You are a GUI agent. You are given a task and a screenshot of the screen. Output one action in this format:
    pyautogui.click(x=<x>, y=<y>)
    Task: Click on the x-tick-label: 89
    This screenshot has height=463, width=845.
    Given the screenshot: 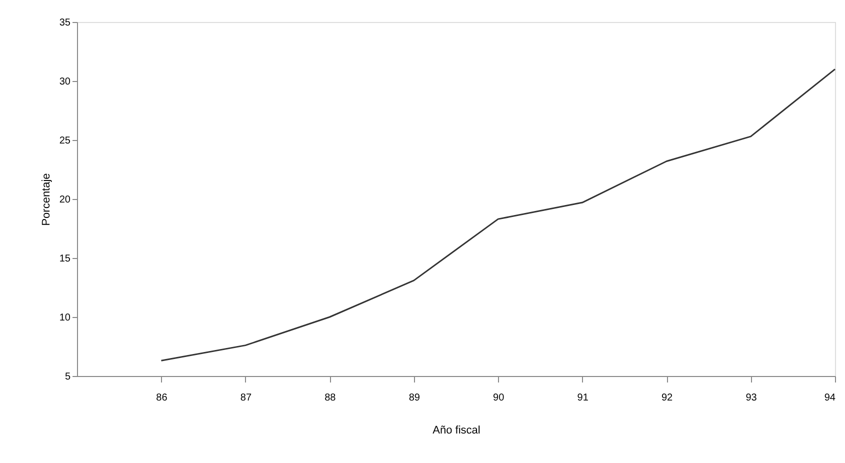 What is the action you would take?
    pyautogui.click(x=414, y=398)
    